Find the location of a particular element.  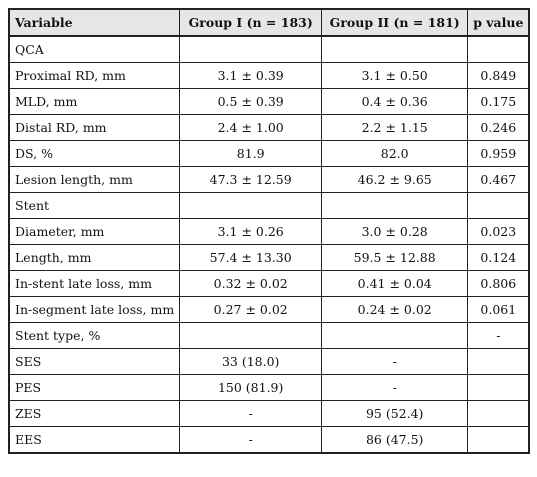

row-label: Distal RD, mm is located at coordinates (94, 127).